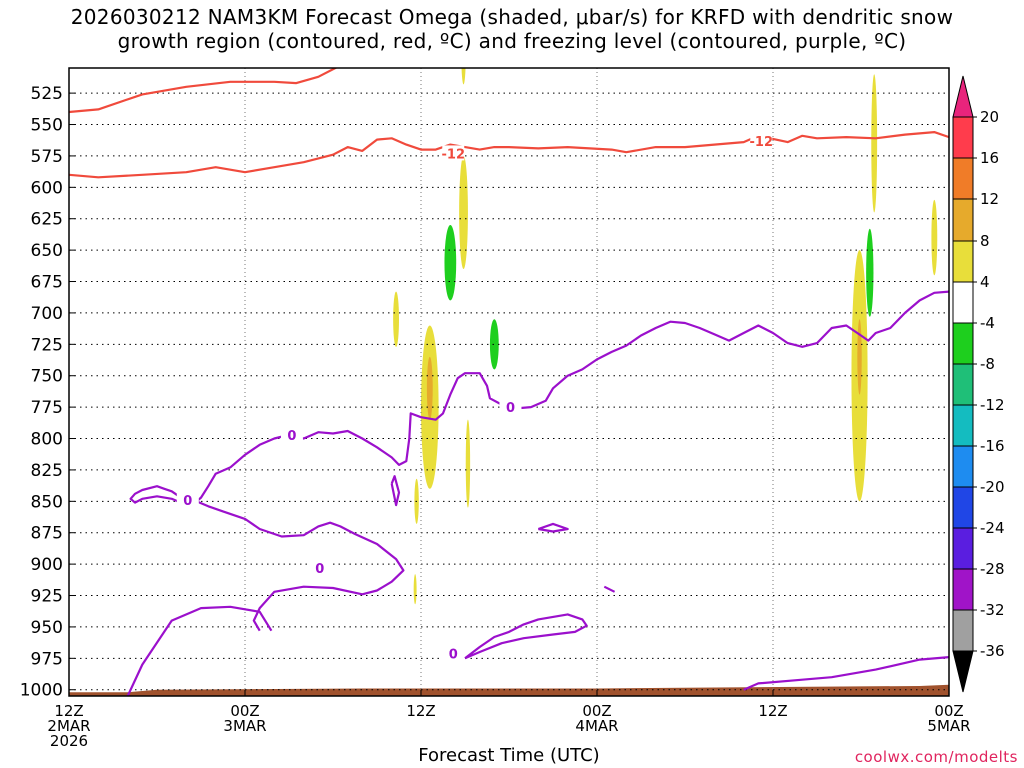 The image size is (1024, 768). I want to click on terrain-layer, so click(509, 690).